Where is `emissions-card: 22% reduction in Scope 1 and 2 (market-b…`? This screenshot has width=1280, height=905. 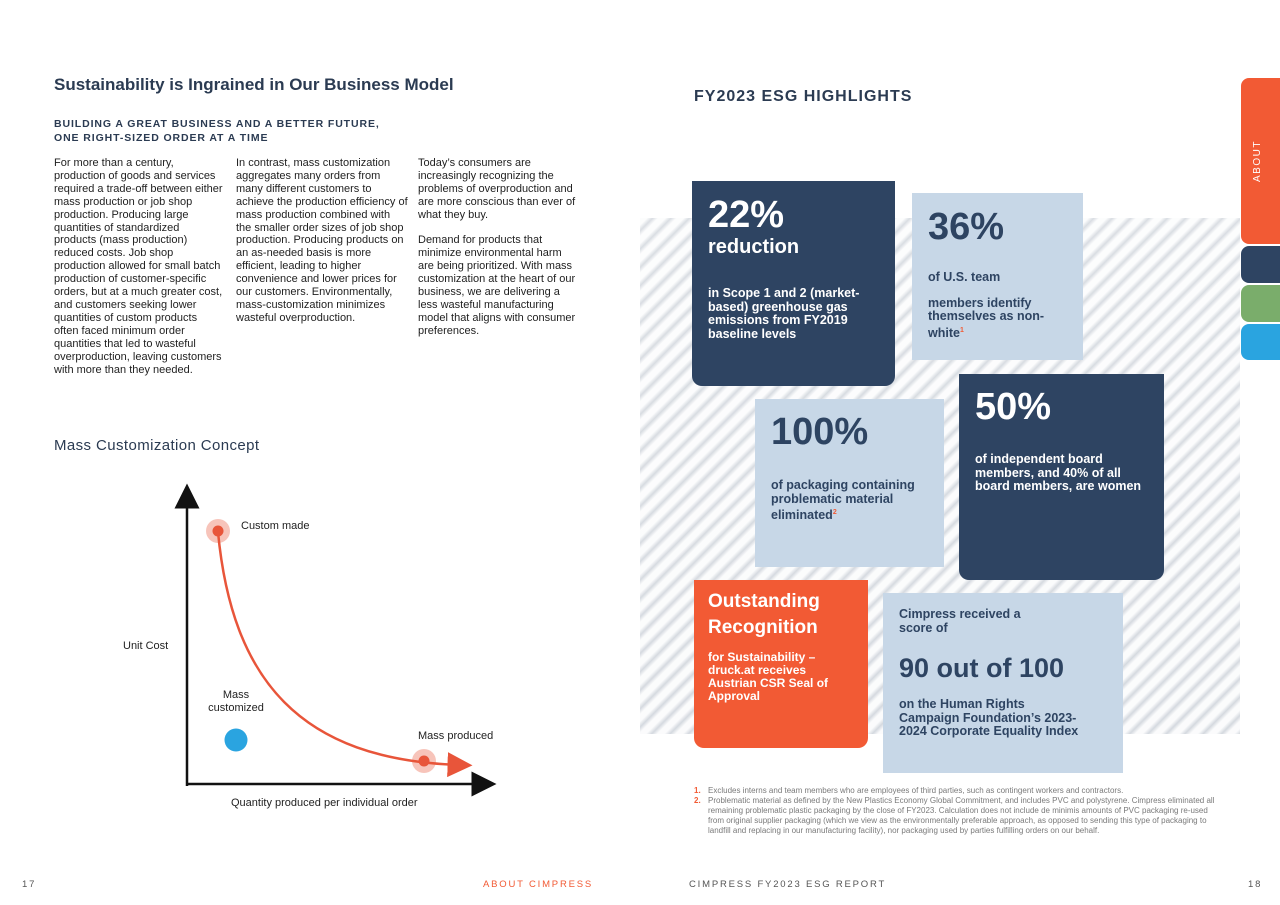 emissions-card: 22% reduction in Scope 1 and 2 (market-b… is located at coordinates (793, 283).